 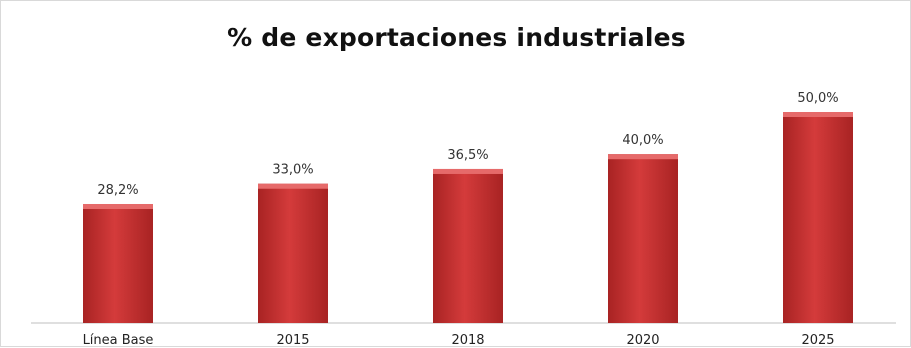 What do you see at coordinates (642, 340) in the screenshot?
I see `x-tick-label-4: 2020` at bounding box center [642, 340].